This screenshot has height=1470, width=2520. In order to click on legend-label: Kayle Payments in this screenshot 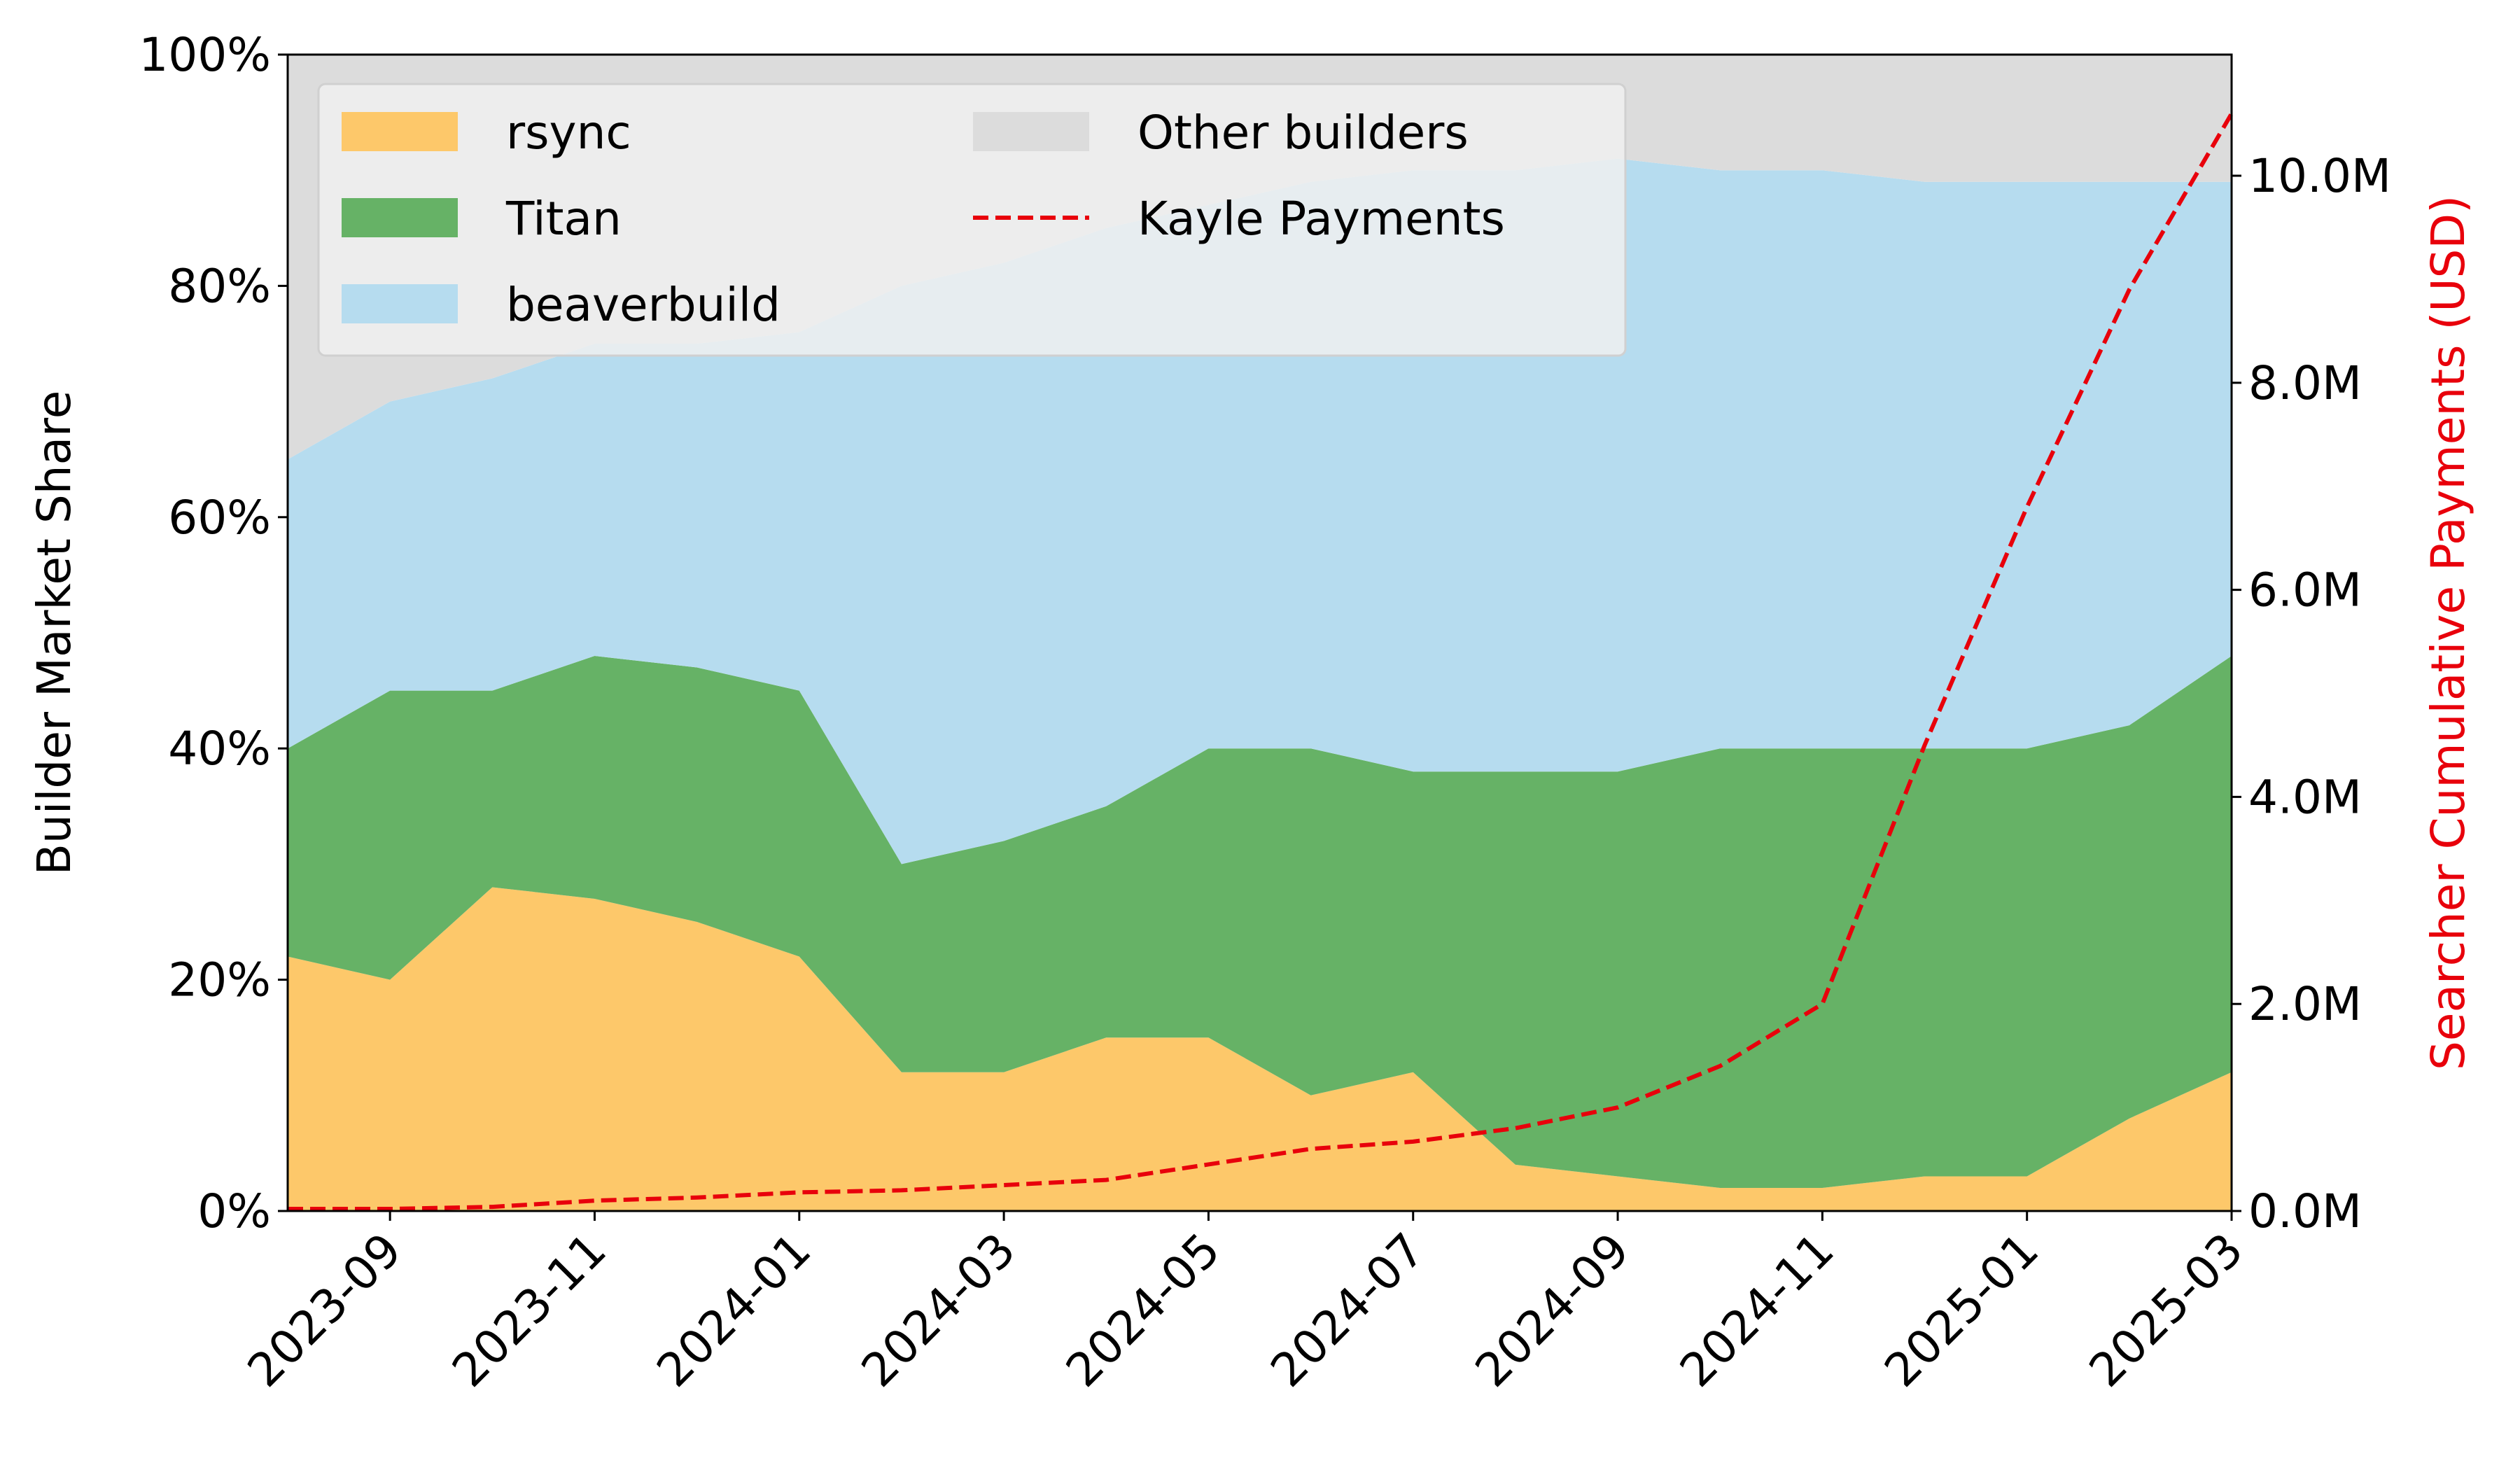, I will do `click(1321, 219)`.